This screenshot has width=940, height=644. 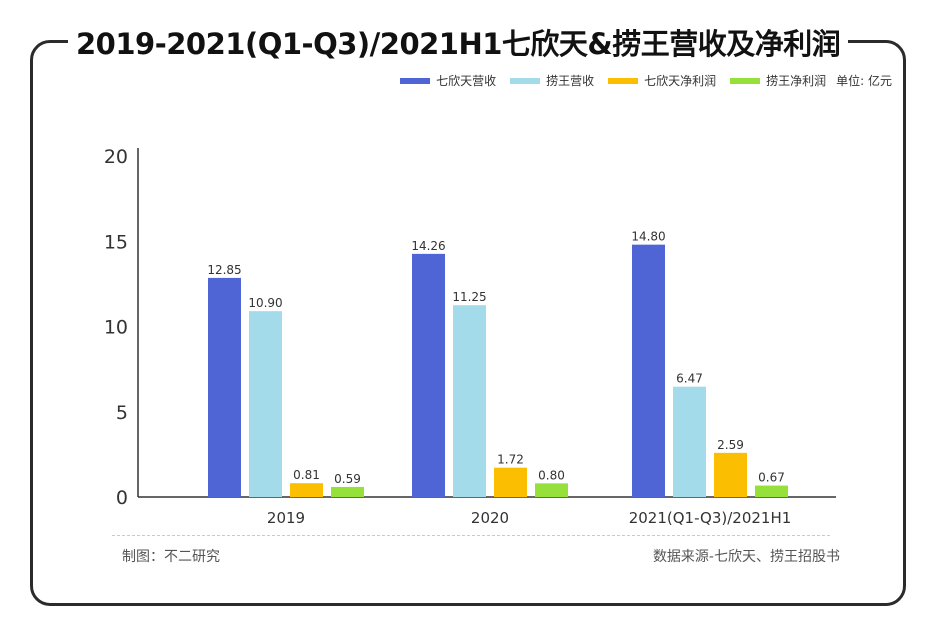 I want to click on legend-label: 捞王净利润, so click(x=796, y=81).